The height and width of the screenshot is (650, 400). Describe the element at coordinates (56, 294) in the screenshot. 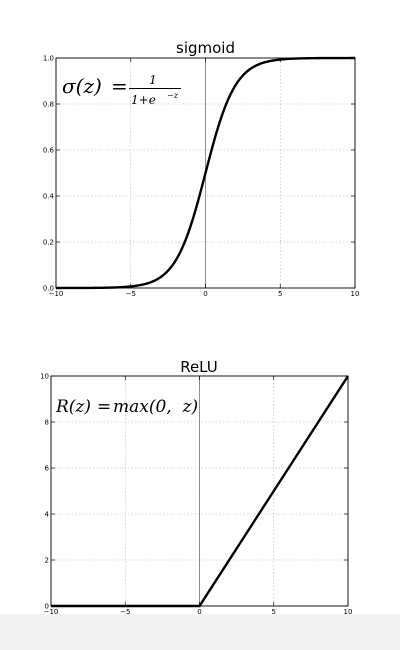

I see `sigmoid-xtick-label: −10` at that location.